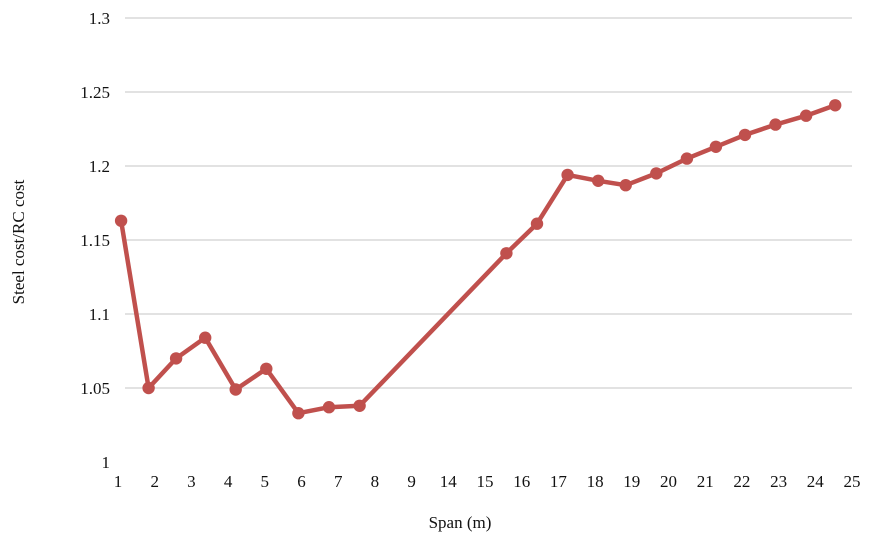 This screenshot has width=869, height=540. I want to click on x-tick-label: 21, so click(705, 481).